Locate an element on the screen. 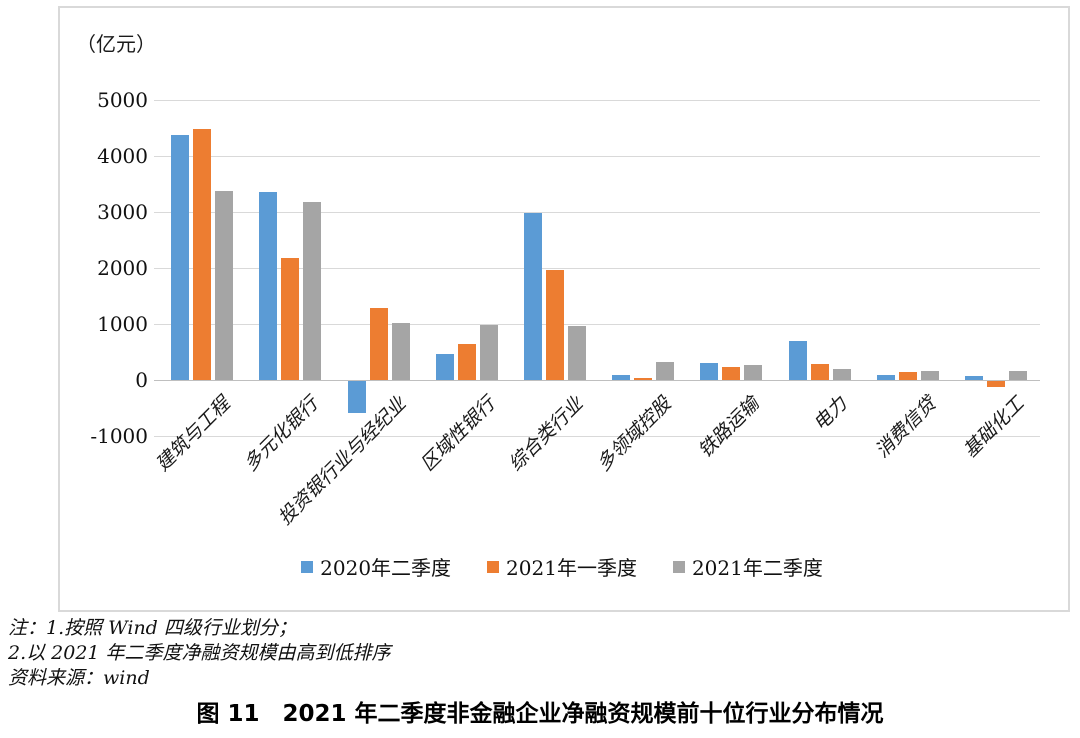 The image size is (1080, 738). note-line: 资料来源：wind is located at coordinates (79, 678).